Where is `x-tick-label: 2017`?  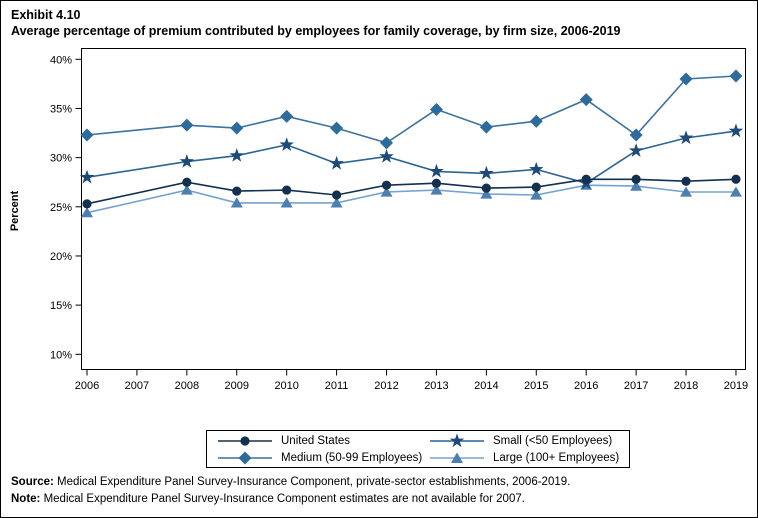 x-tick-label: 2017 is located at coordinates (636, 386).